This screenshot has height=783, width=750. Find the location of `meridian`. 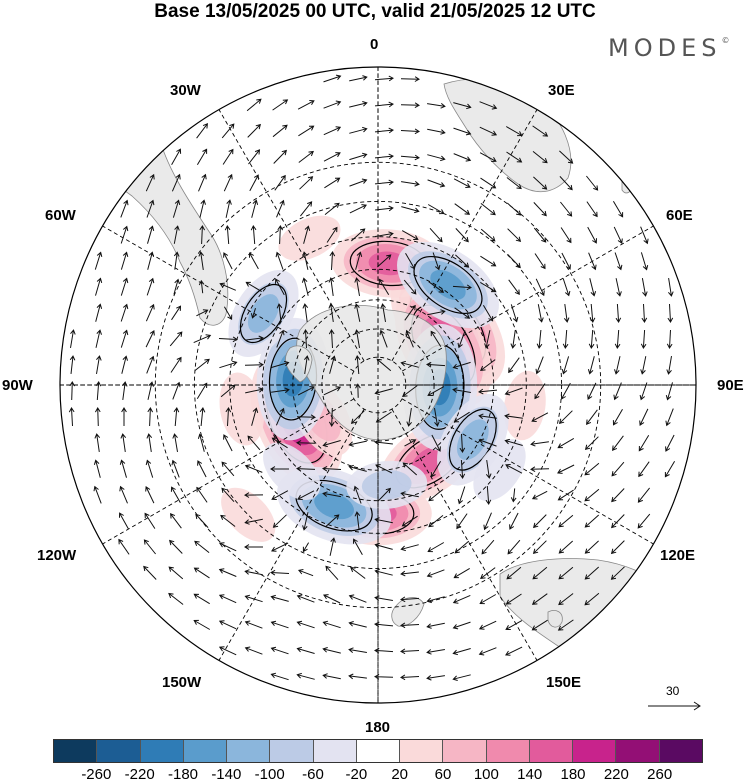

meridian is located at coordinates (291, 534).